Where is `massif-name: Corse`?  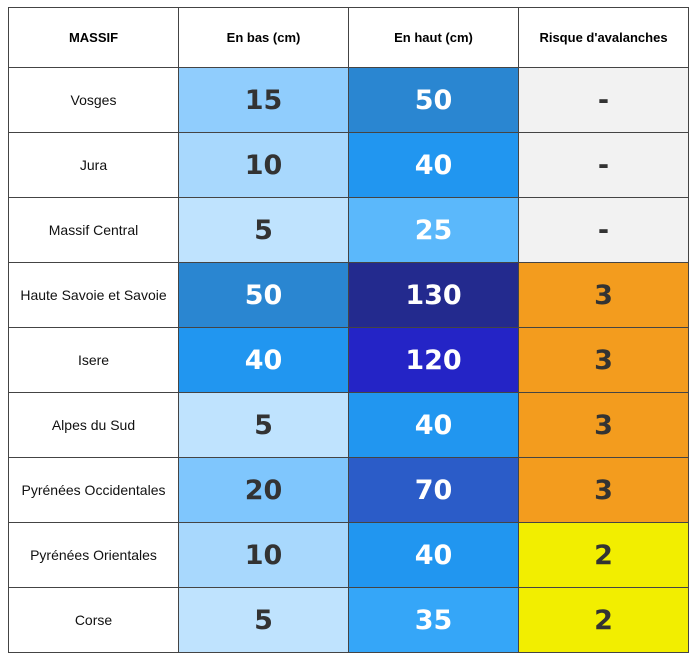 massif-name: Corse is located at coordinates (93, 620).